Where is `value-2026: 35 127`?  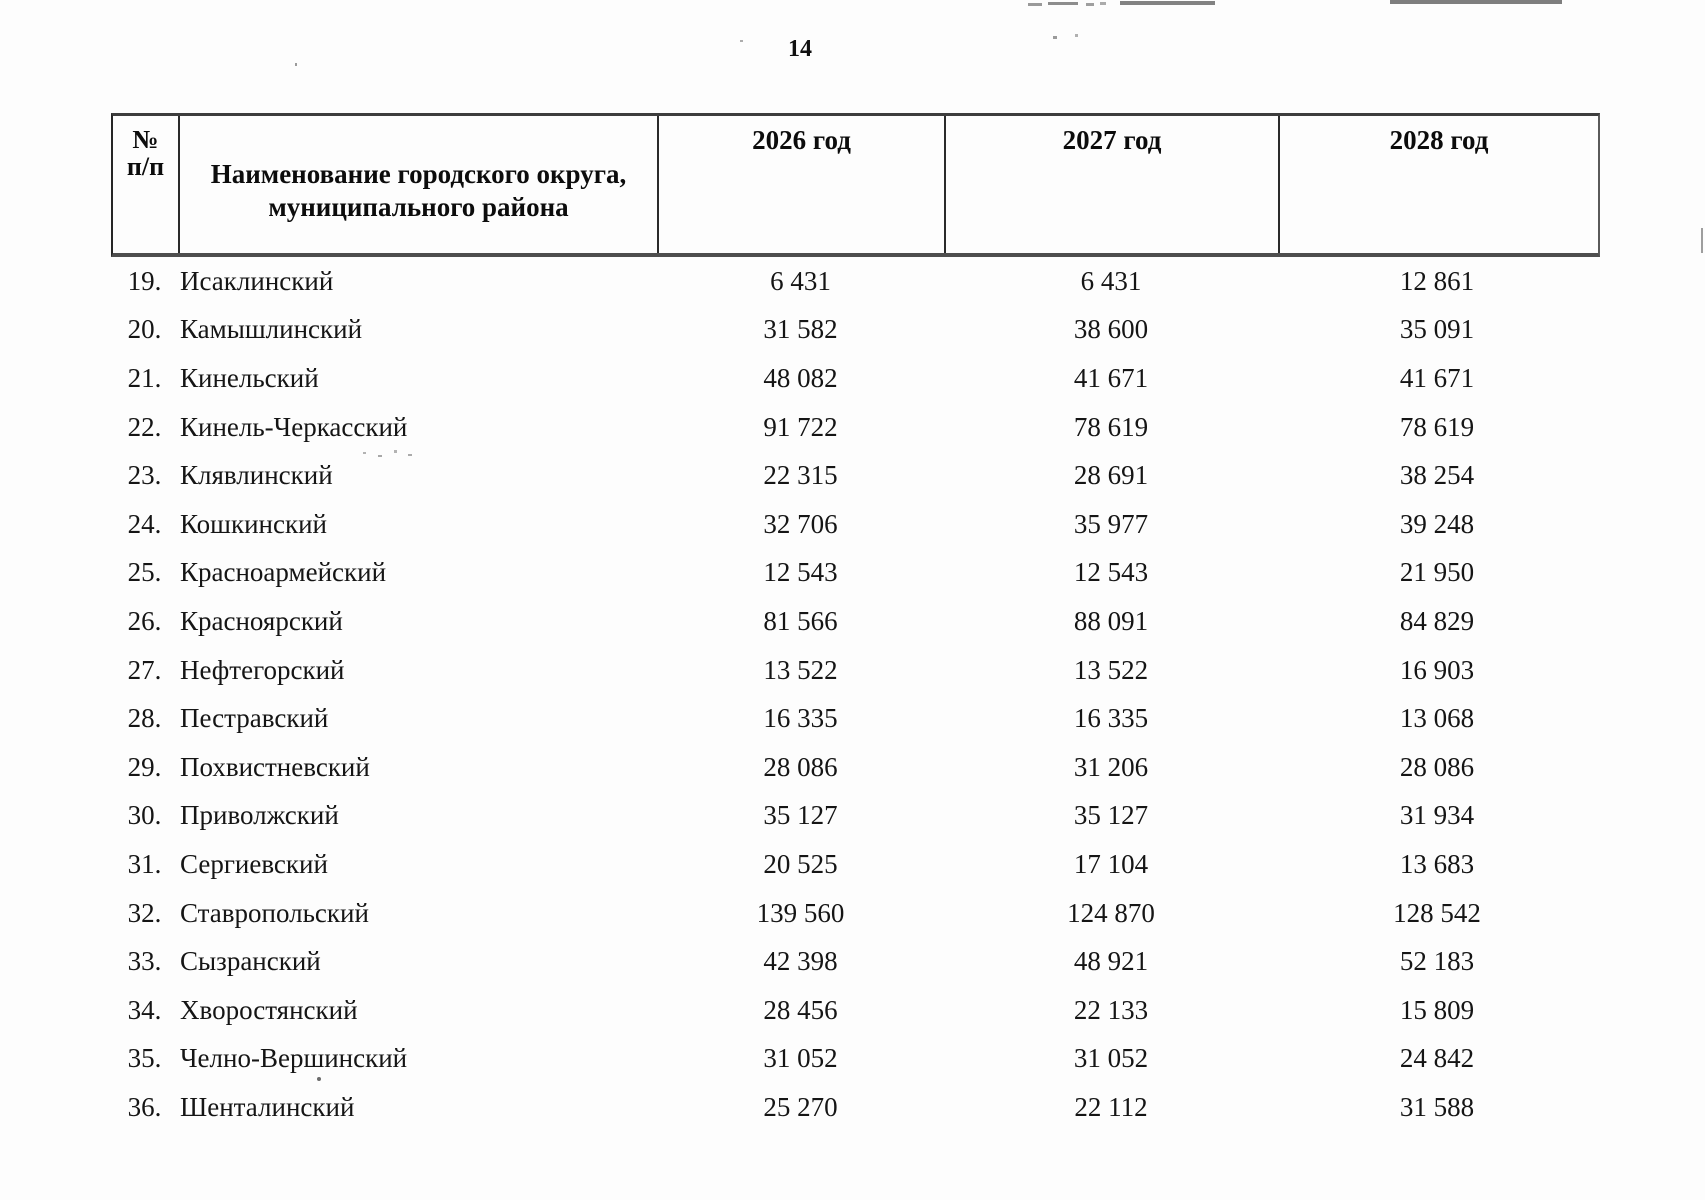 value-2026: 35 127 is located at coordinates (800, 815).